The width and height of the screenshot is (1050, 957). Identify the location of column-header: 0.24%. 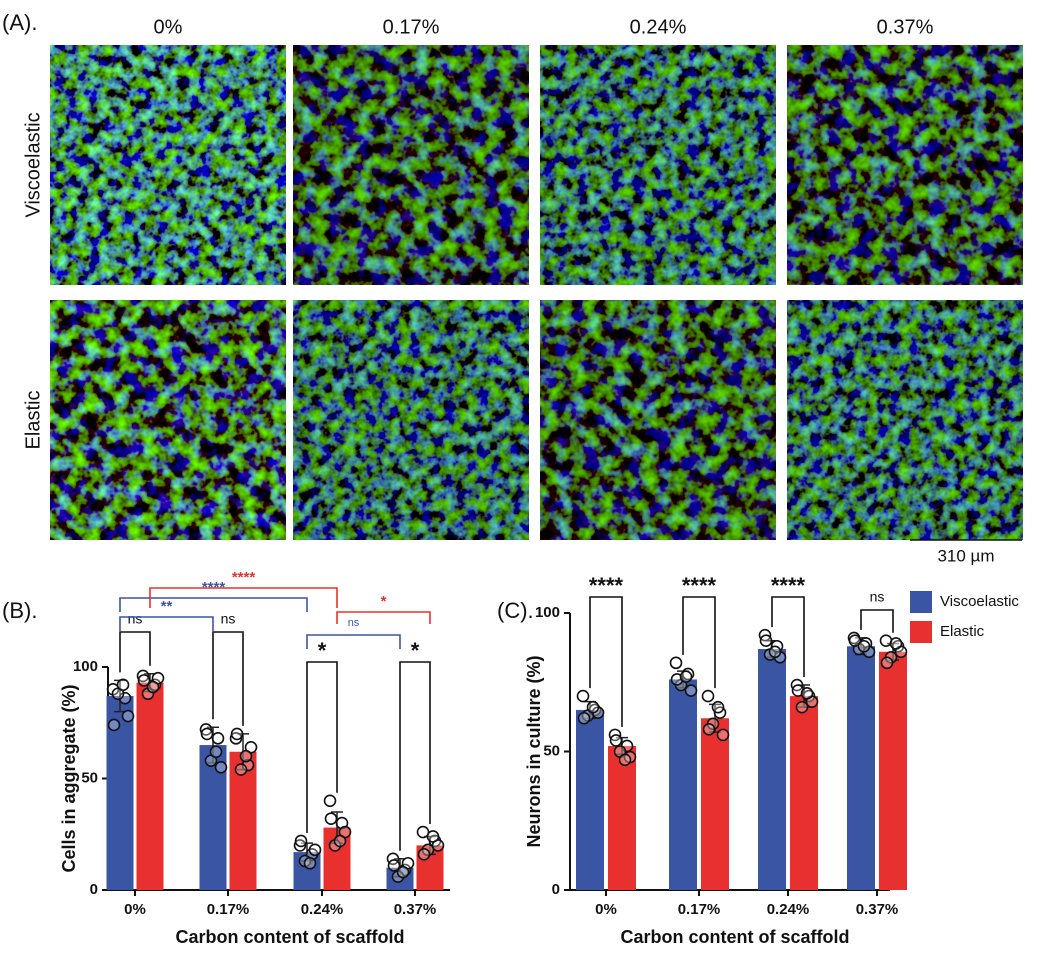
(658, 27).